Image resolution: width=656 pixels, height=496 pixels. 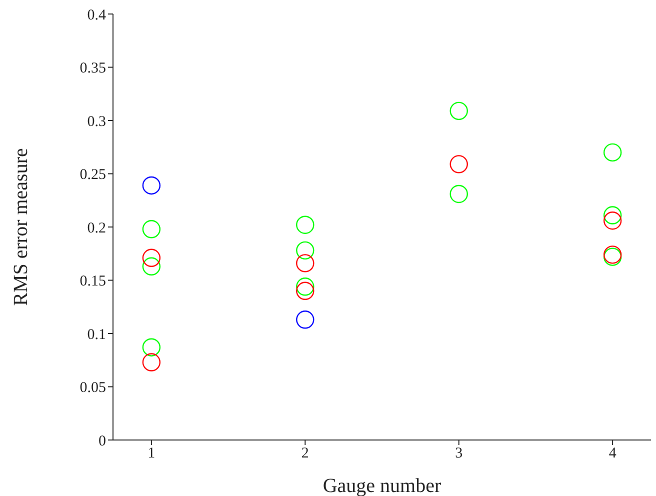 What do you see at coordinates (612, 454) in the screenshot?
I see `x-tick-label: 4` at bounding box center [612, 454].